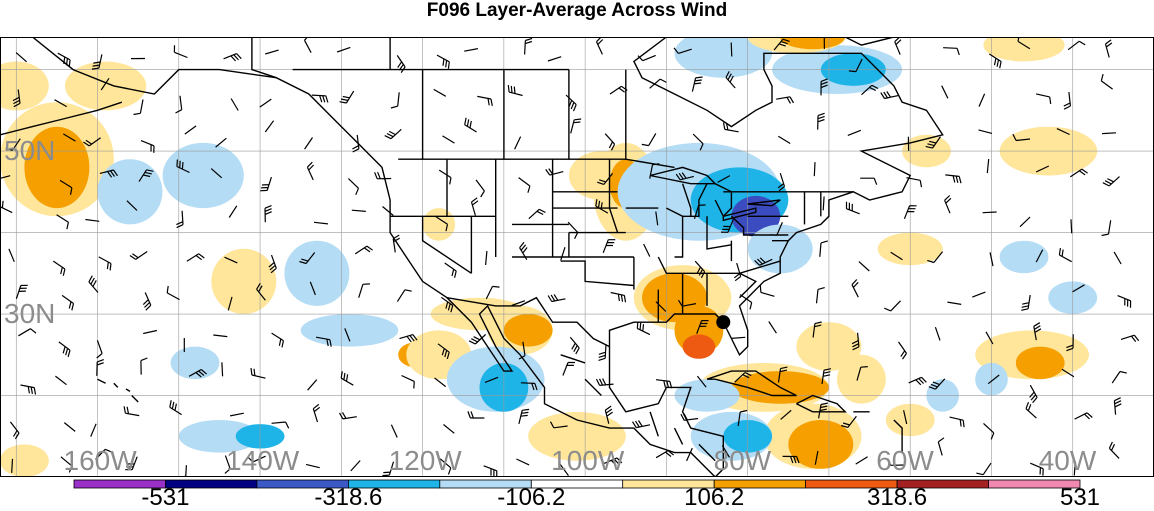  Describe the element at coordinates (577, 494) in the screenshot. I see `colorbar: -531 -318.6 -106.2 106.2 318.6 531` at that location.